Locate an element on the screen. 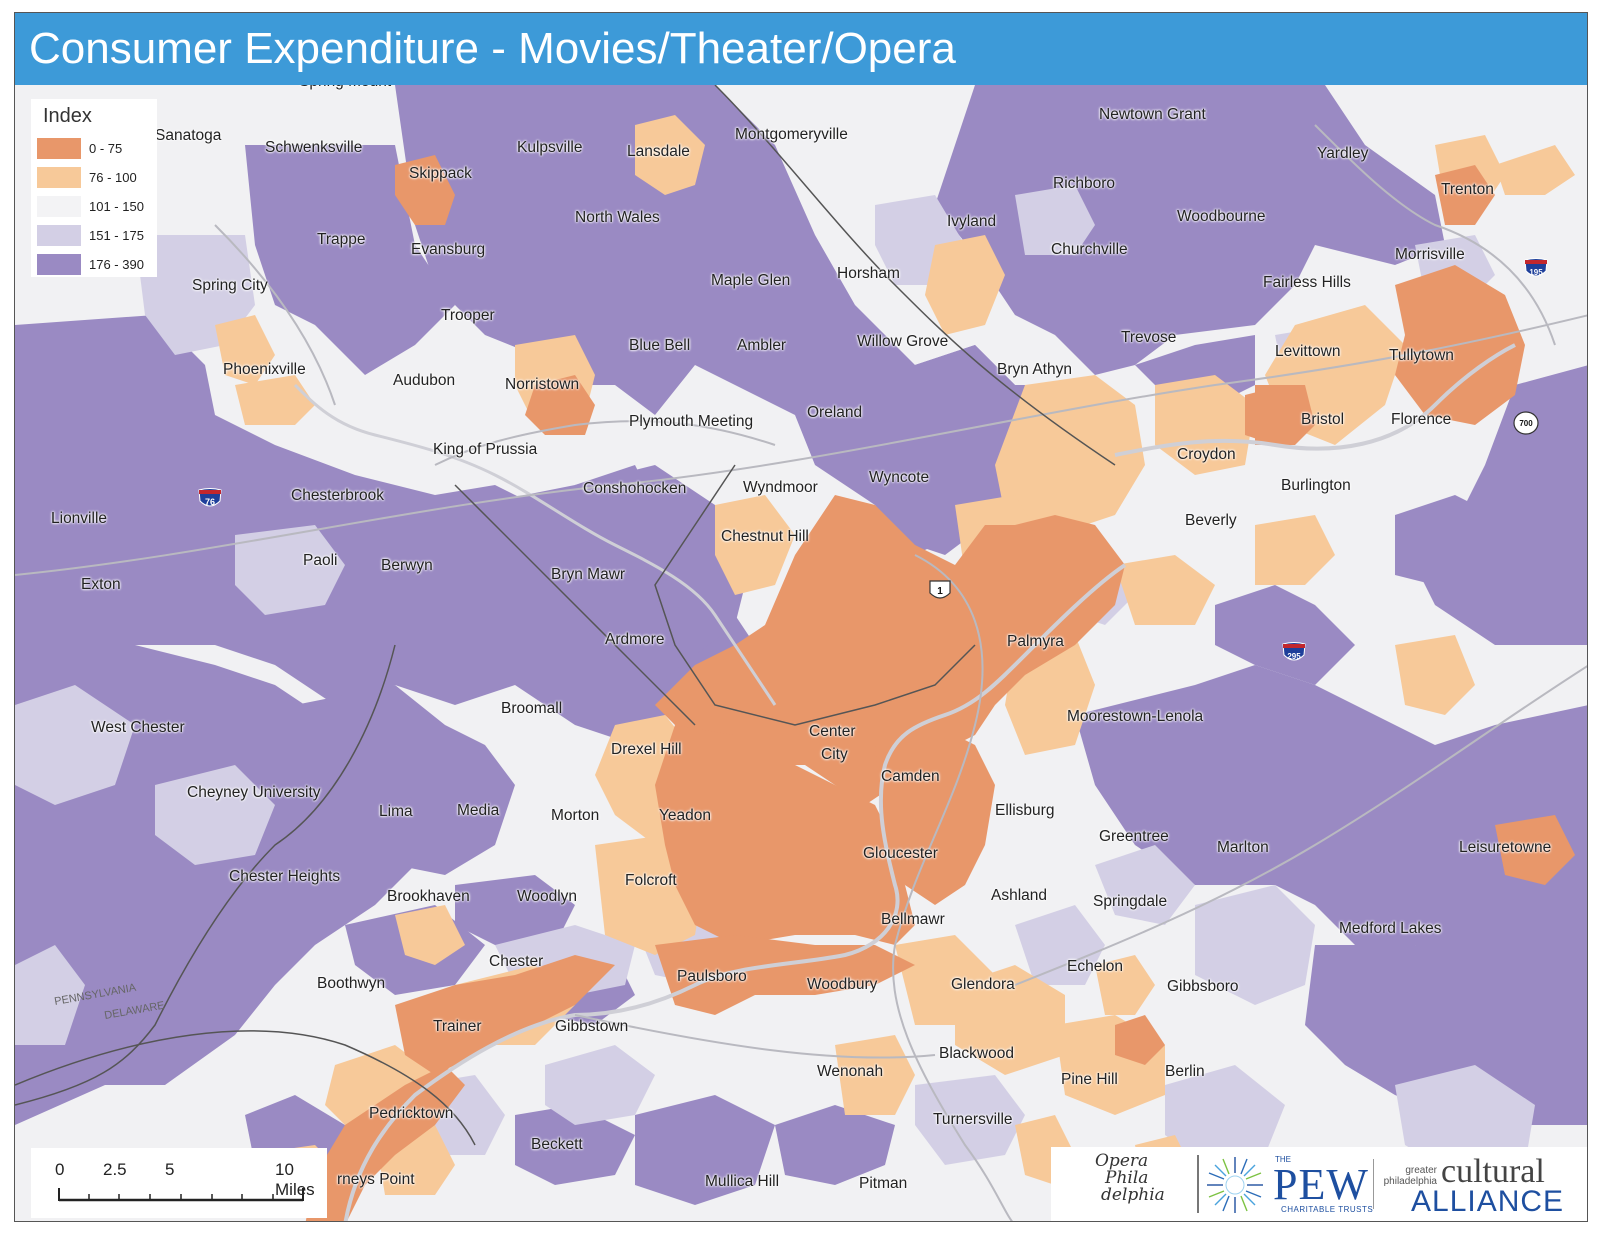 The image size is (1600, 1234). place-label-wyncote: Wyncote is located at coordinates (899, 477).